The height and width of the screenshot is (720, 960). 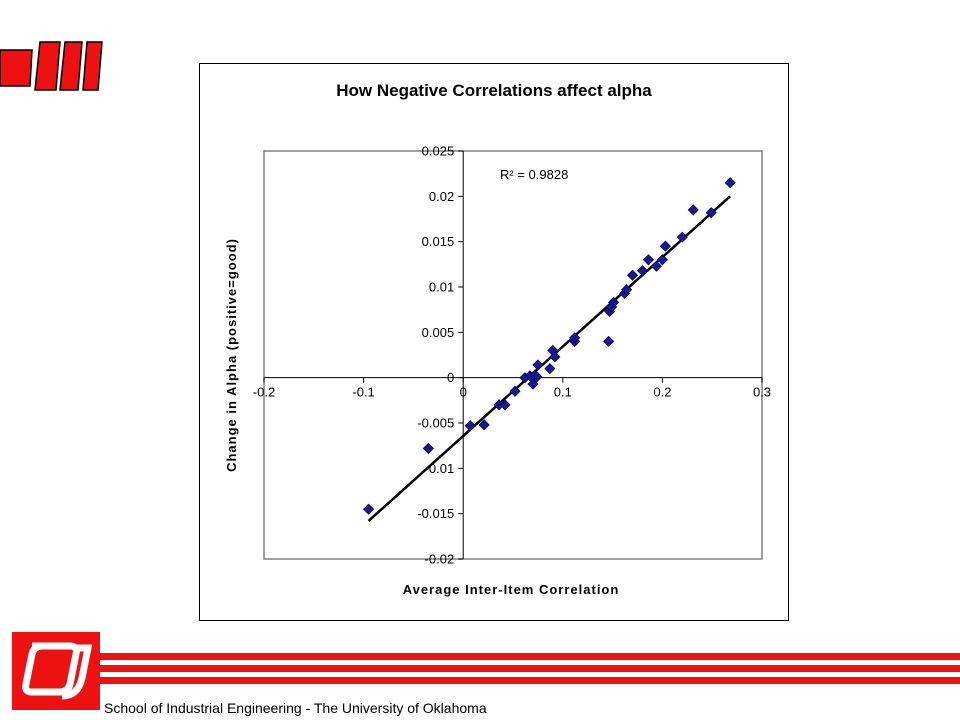 I want to click on y-axis-label: Change in Alpha (positive=good), so click(x=231, y=355).